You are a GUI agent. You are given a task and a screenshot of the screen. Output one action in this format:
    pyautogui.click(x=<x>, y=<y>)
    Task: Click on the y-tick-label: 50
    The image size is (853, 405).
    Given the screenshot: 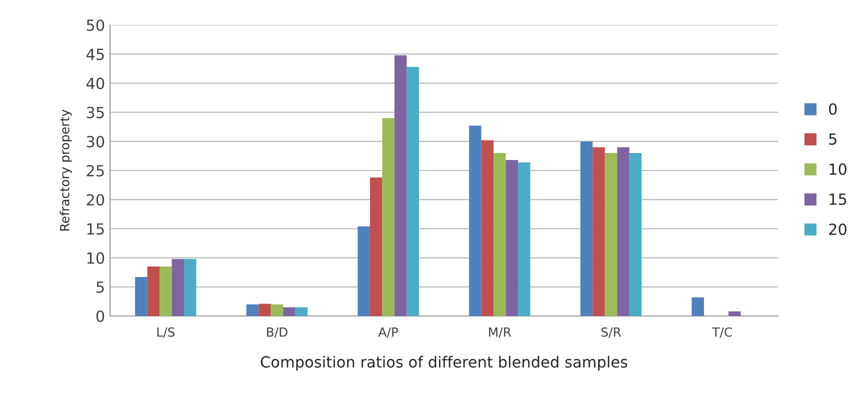 What is the action you would take?
    pyautogui.click(x=95, y=25)
    